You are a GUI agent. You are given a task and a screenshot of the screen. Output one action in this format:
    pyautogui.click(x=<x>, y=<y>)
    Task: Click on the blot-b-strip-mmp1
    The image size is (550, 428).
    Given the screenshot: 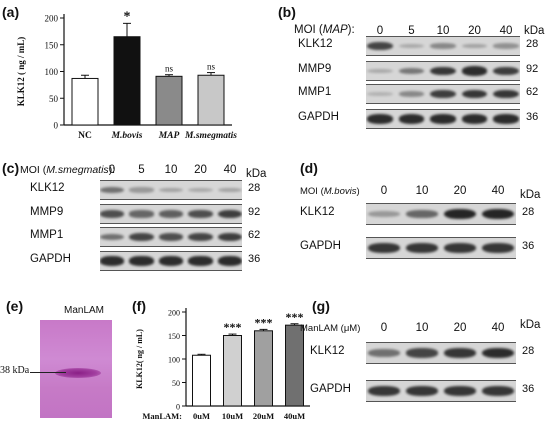 What is the action you would take?
    pyautogui.click(x=443, y=94)
    